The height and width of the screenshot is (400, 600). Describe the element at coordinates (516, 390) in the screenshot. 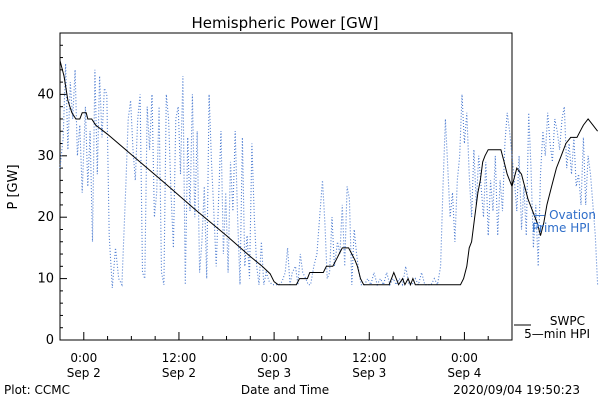

I see `plot-timestamp: 2020/09/04 19:50:23` at that location.